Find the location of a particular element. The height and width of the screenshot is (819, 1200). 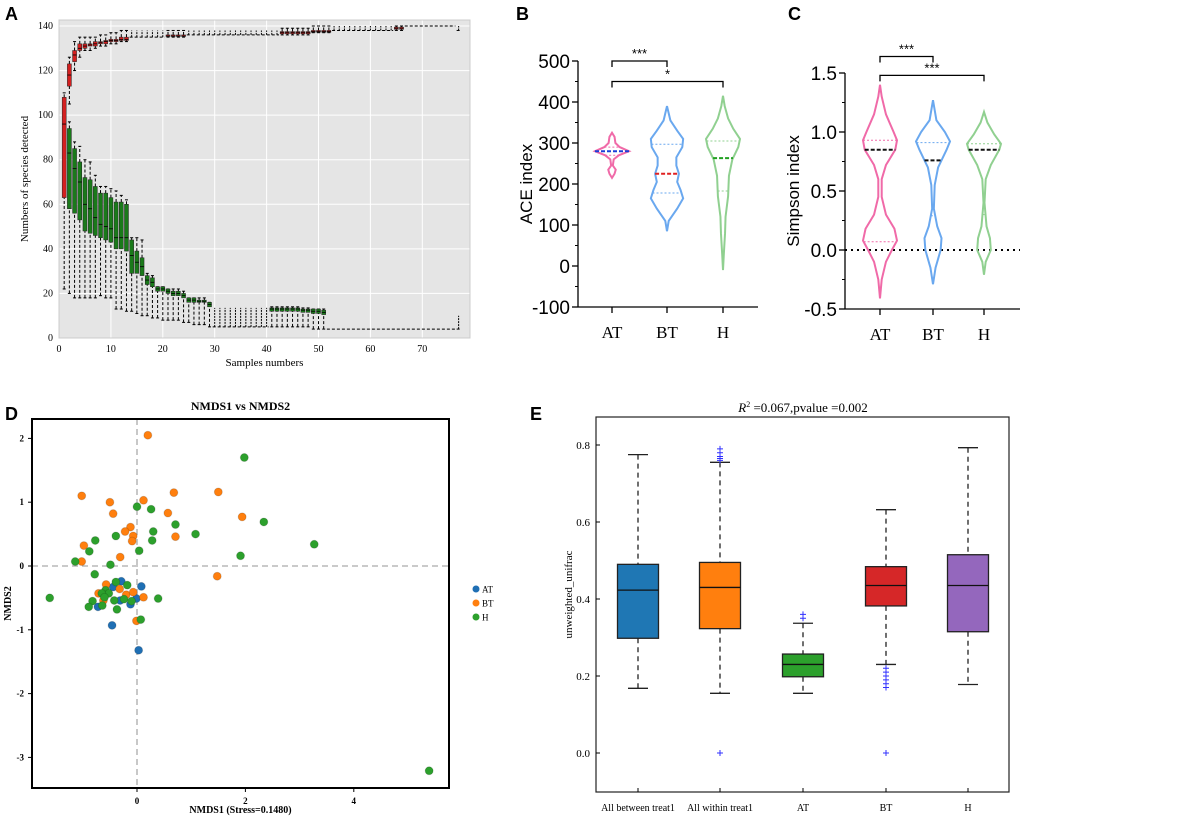

plot-background is located at coordinates (264, 179).